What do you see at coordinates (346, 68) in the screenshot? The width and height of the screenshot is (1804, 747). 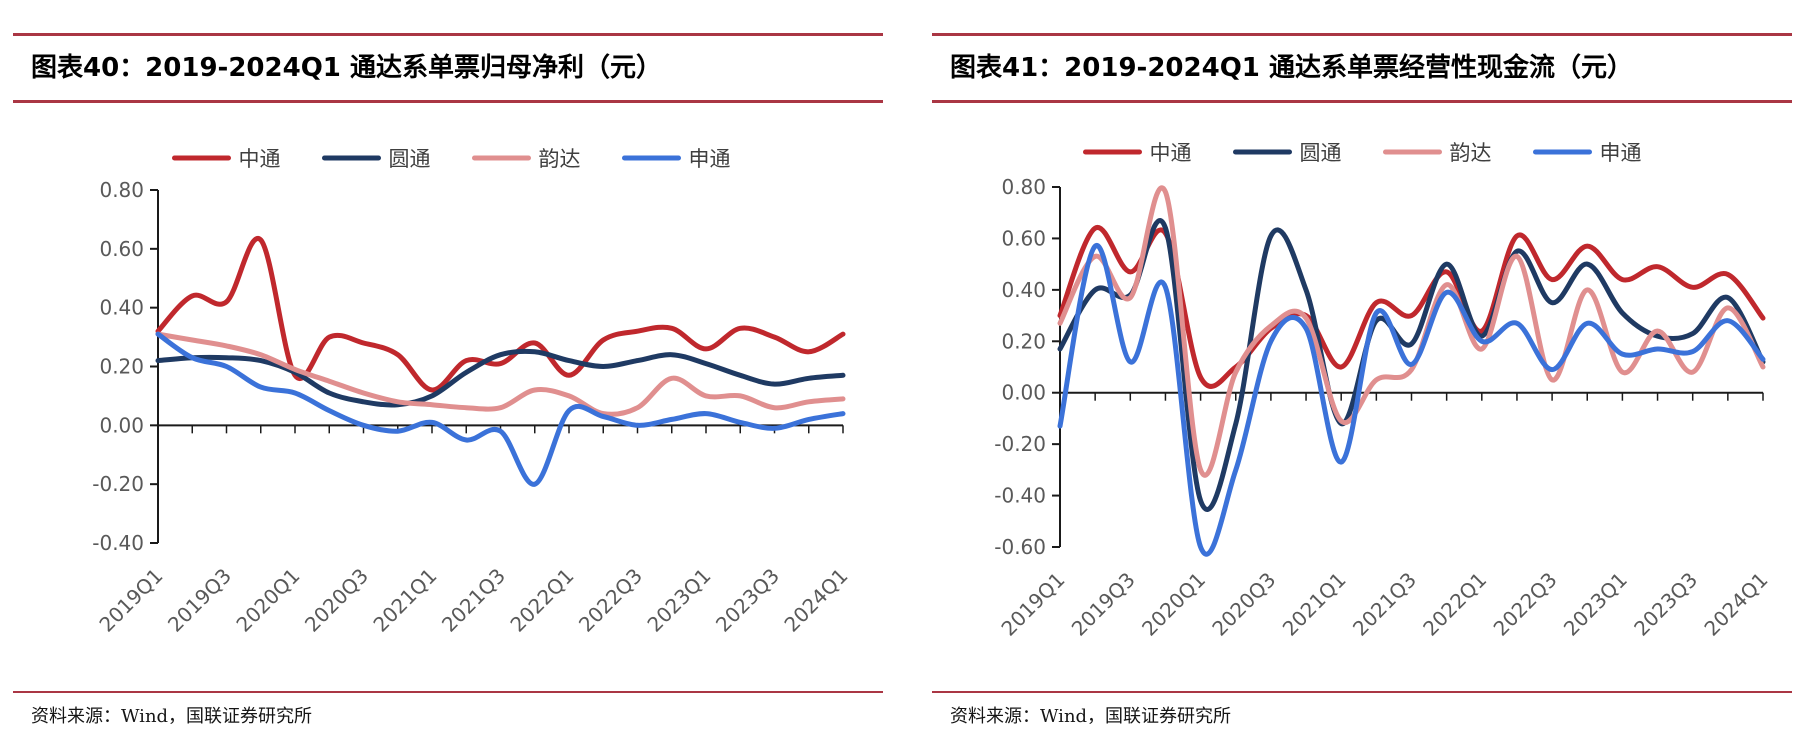 I see `figure-title: 图表40：2019-2024Q1 通达系单票归母净利（元）` at bounding box center [346, 68].